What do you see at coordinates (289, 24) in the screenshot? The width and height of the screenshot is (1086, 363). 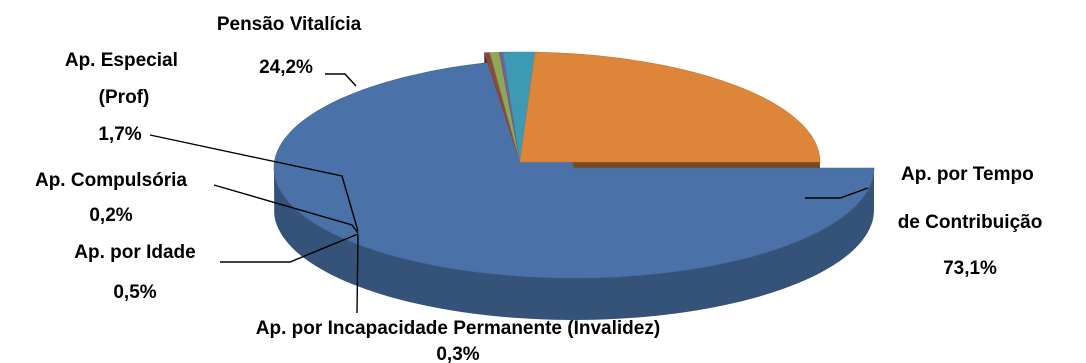 I see `label-pensao-vitalicia: Pensão Vitalícia` at bounding box center [289, 24].